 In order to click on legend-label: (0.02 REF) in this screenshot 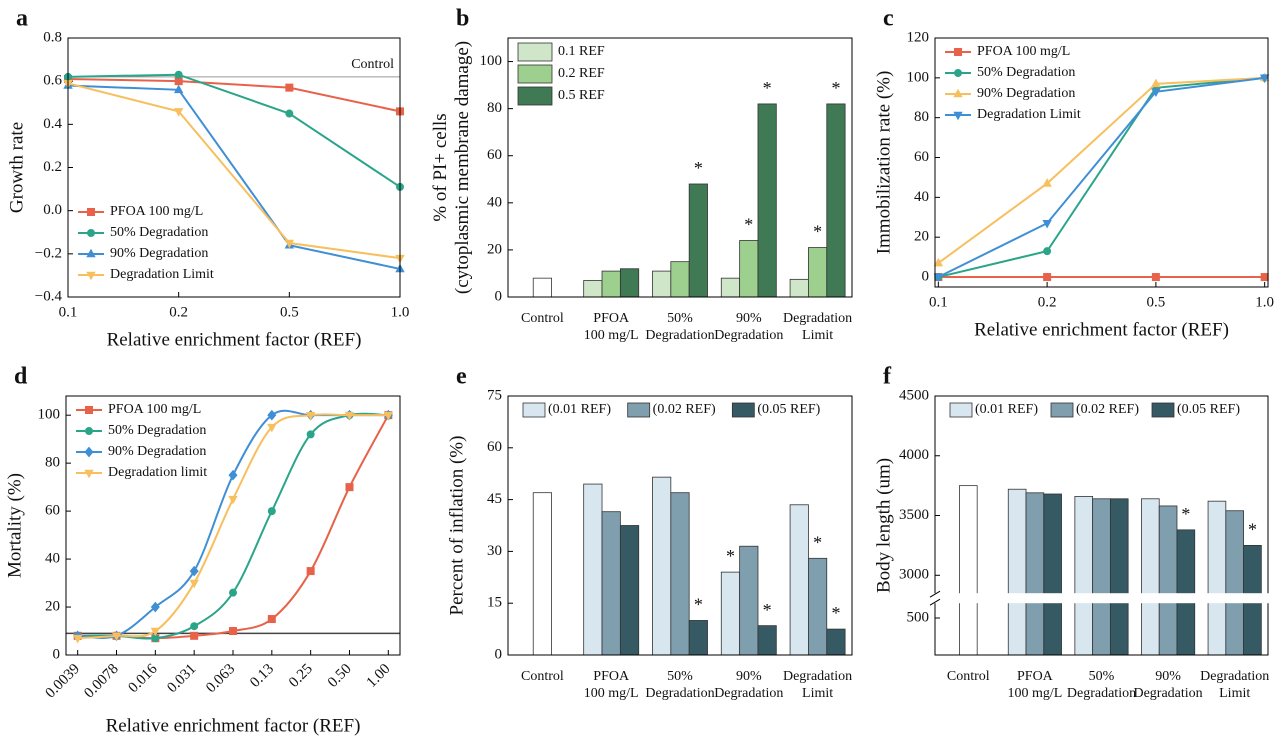, I will do `click(1107, 409)`.